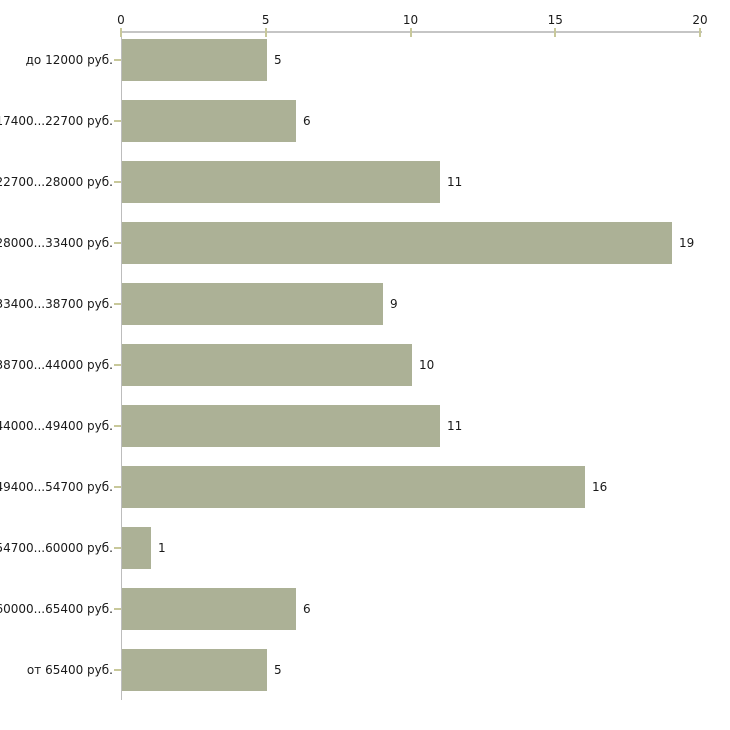 The width and height of the screenshot is (730, 730). Describe the element at coordinates (69, 670) in the screenshot. I see `category-label: от 65400 руб.` at that location.